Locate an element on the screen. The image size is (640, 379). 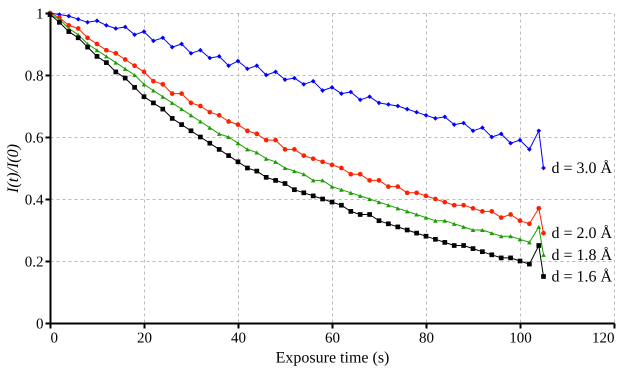
x-tick-label: 40 is located at coordinates (238, 338).